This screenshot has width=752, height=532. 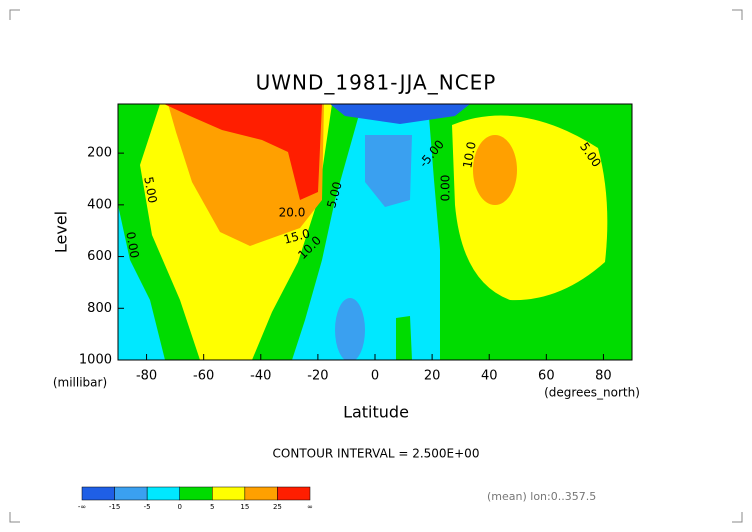 What do you see at coordinates (147, 507) in the screenshot?
I see `colorbar-label: -5` at bounding box center [147, 507].